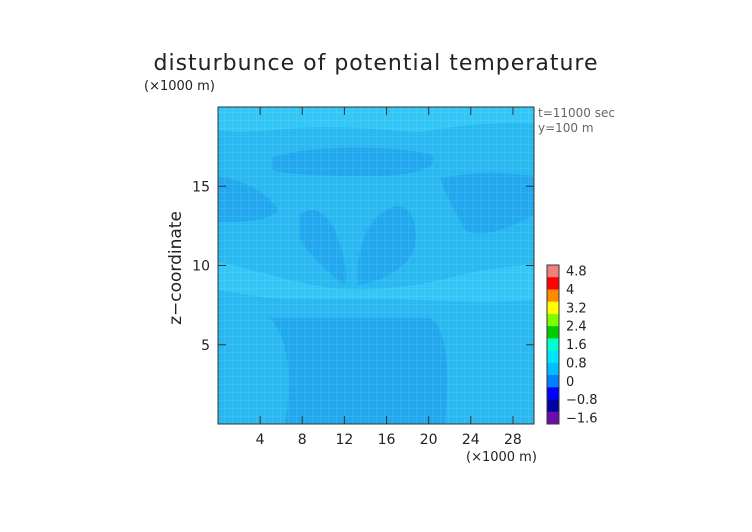  What do you see at coordinates (576, 272) in the screenshot?
I see `colorbar-label: 4.8` at bounding box center [576, 272].